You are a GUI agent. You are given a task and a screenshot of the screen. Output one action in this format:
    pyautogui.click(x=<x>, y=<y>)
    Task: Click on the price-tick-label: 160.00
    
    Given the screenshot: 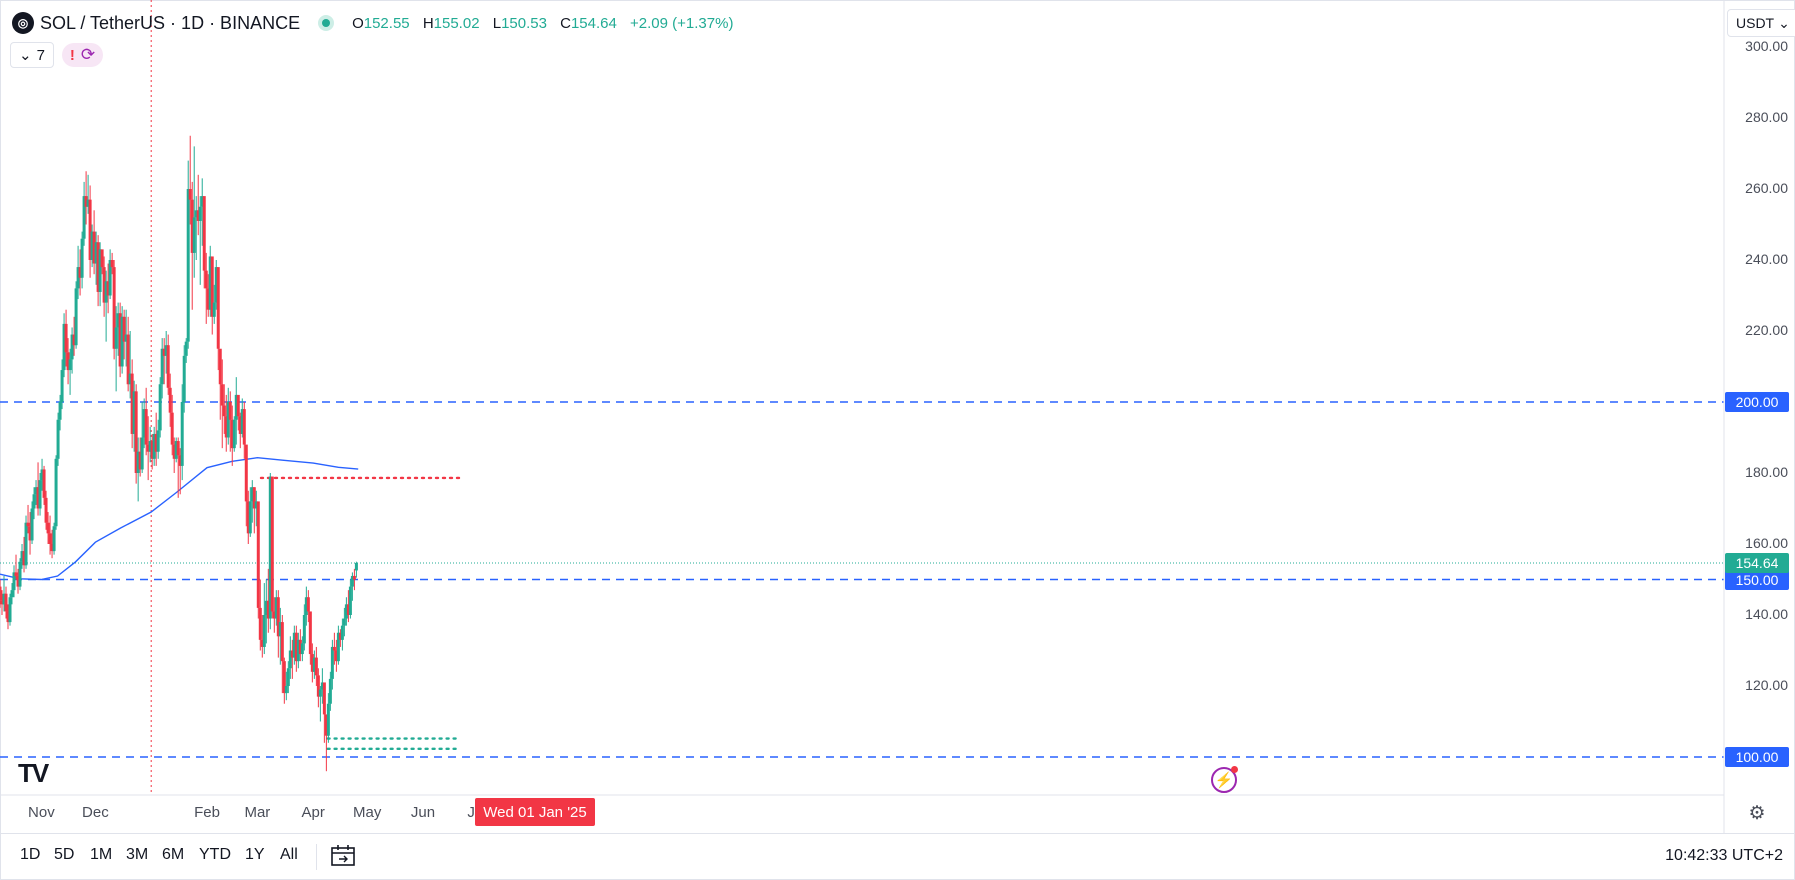 What is the action you would take?
    pyautogui.click(x=1766, y=543)
    